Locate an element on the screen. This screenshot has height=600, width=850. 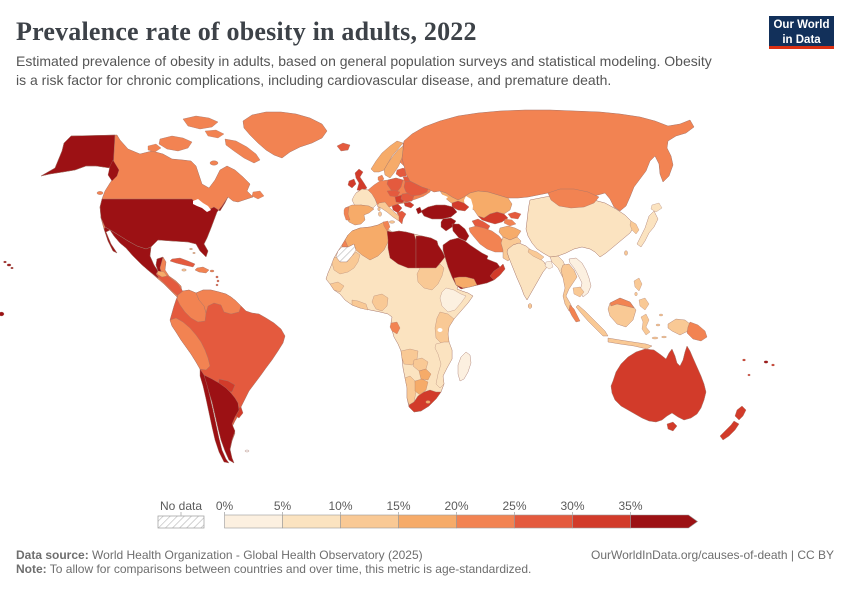
svg-text: No data is located at coordinates (181, 506).